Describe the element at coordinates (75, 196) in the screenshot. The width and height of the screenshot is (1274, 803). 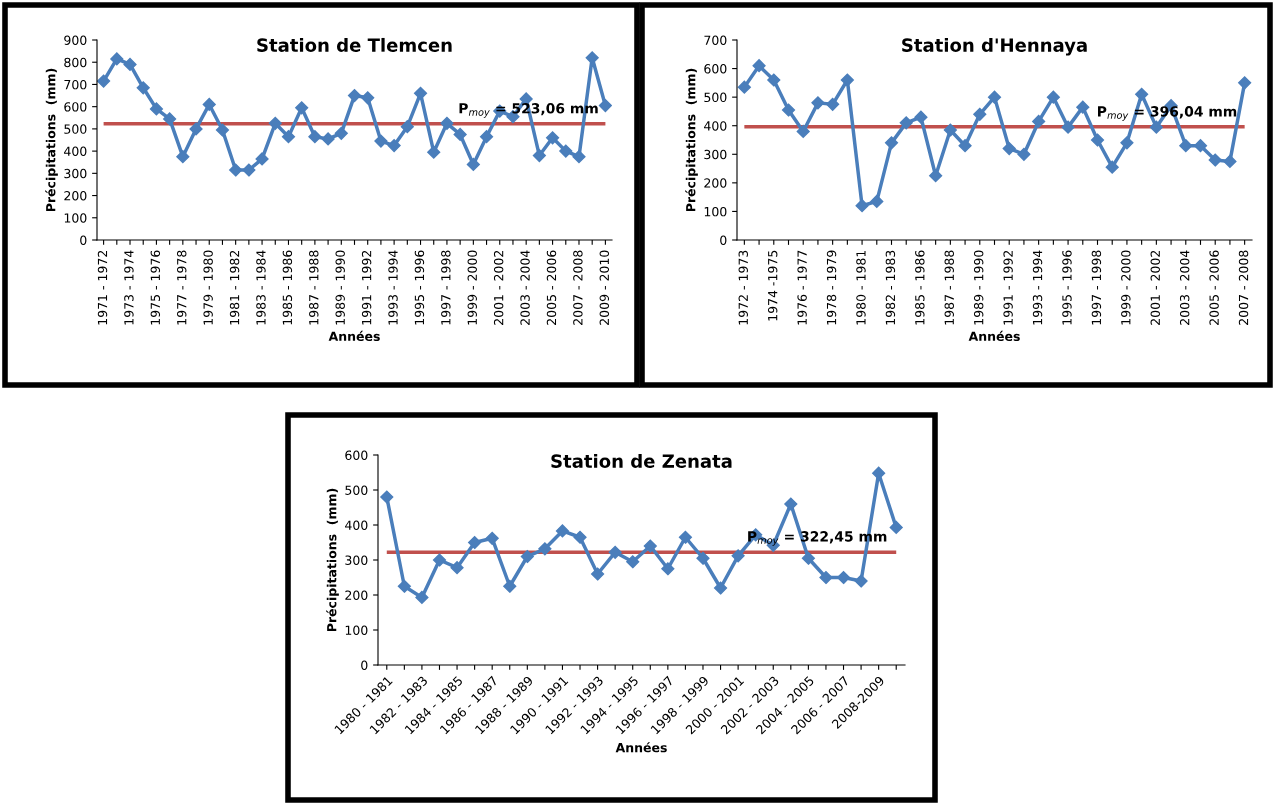
I see `y-tick-label: 200` at that location.